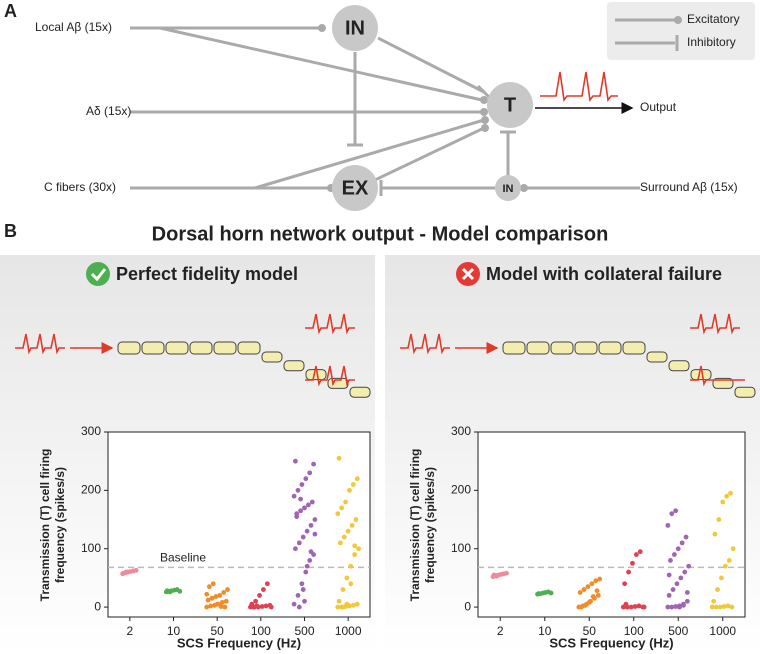  Describe the element at coordinates (678, 631) in the screenshot. I see `x-tick-label: 500` at that location.